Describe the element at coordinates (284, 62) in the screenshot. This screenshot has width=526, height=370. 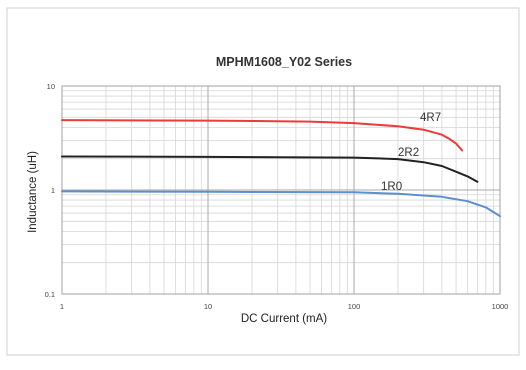
I see `chart-title: MPHM1608_Y02 Series` at that location.